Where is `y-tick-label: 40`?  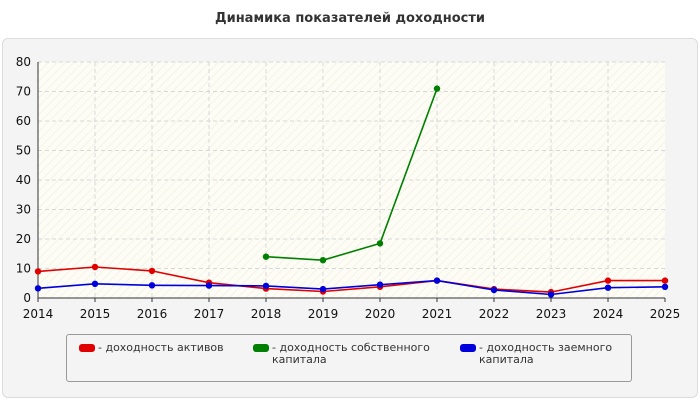
y-tick-label: 40 is located at coordinates (23, 180).